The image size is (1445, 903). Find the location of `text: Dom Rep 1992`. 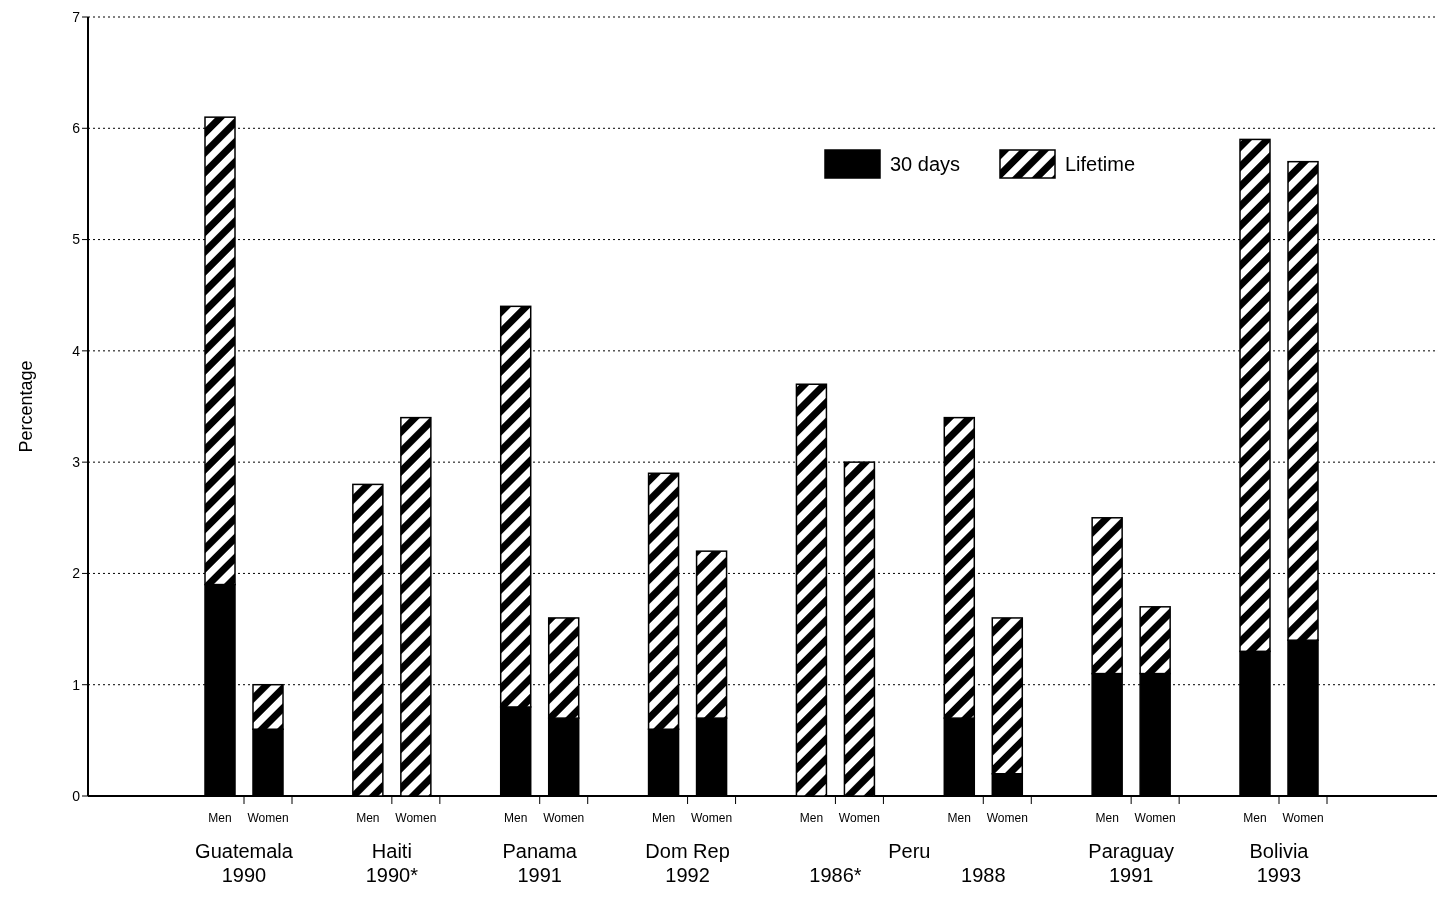

text: Dom Rep 1992 is located at coordinates (687, 863).